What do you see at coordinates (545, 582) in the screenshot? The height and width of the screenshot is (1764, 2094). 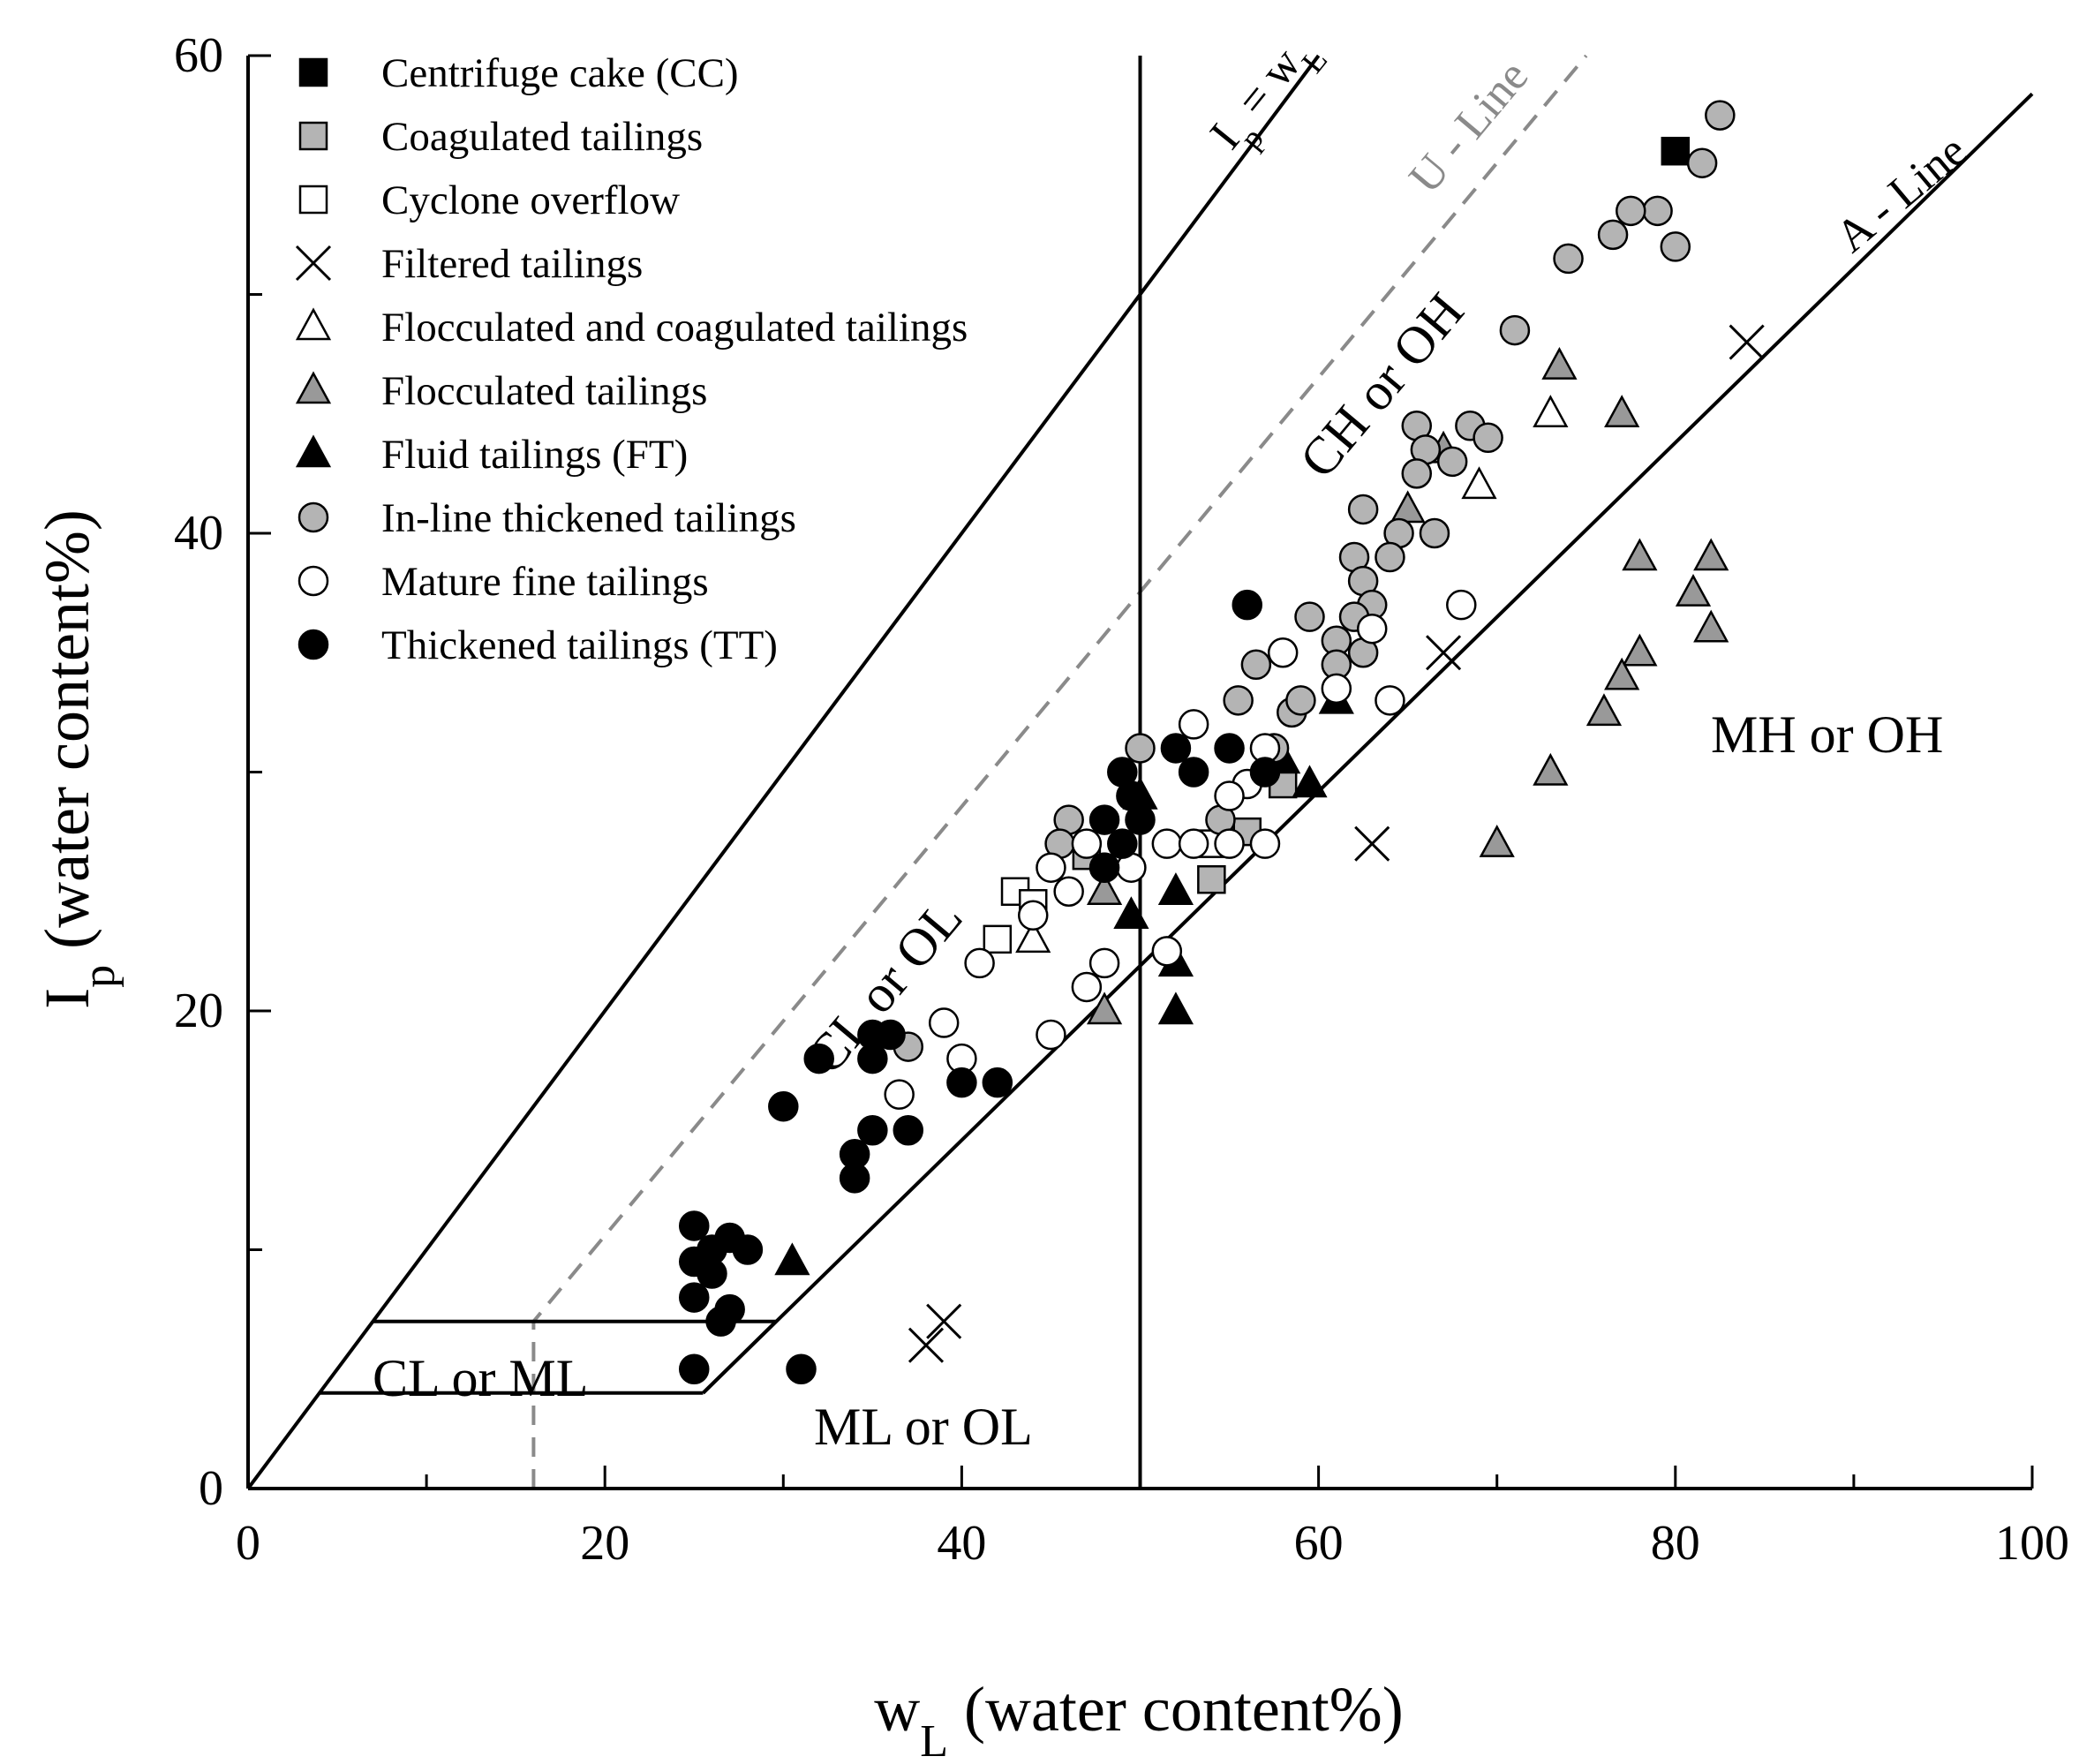 I see `legend-label-mature-fine-tailings: Mature fine tailings` at bounding box center [545, 582].